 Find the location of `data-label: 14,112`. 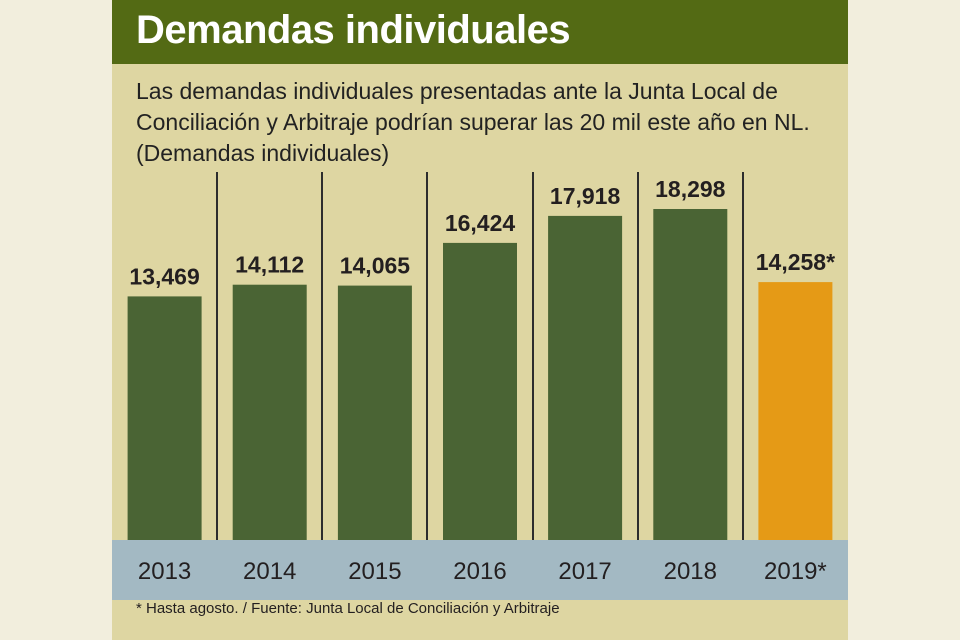

data-label: 14,112 is located at coordinates (269, 265).